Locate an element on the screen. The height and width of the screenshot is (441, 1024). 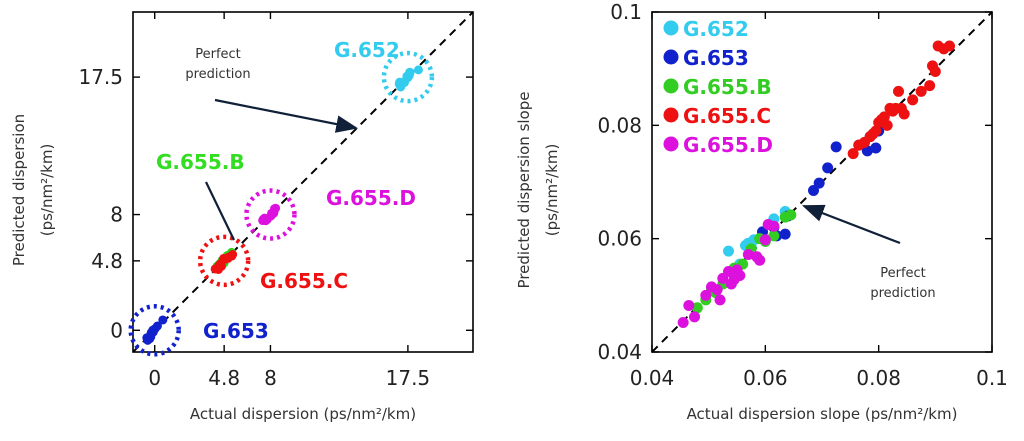
left-y-tick-label: 8 is located at coordinates (116, 215).